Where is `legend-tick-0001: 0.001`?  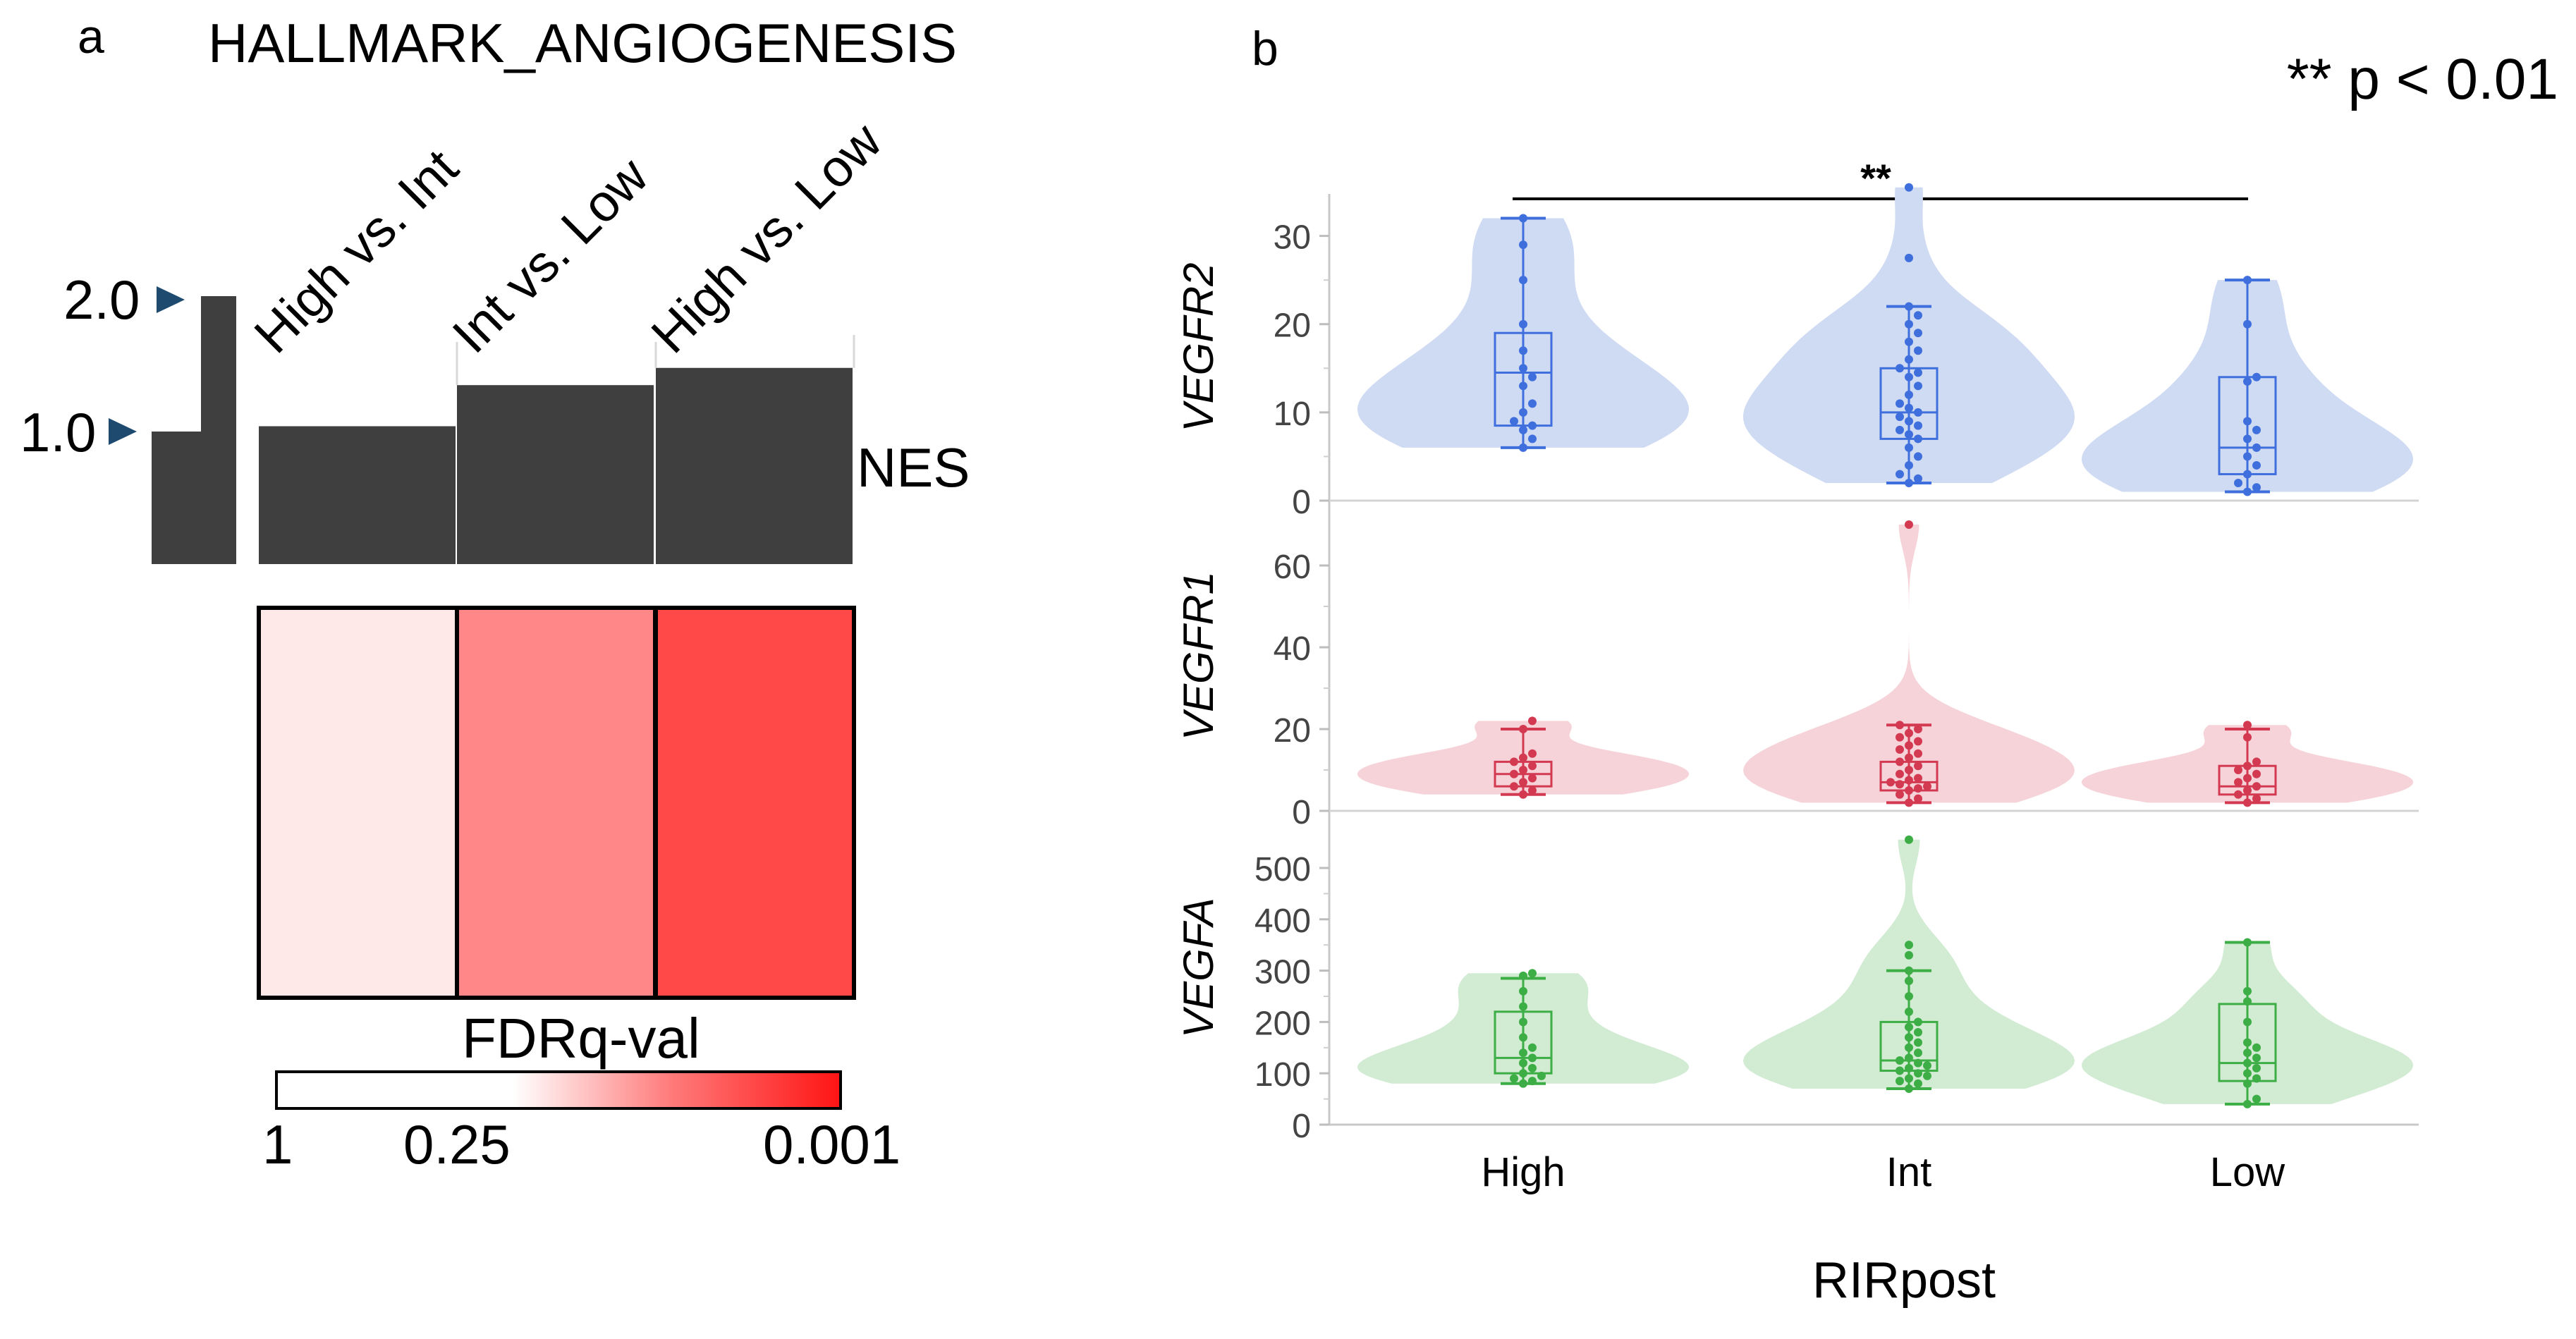
legend-tick-0001: 0.001 is located at coordinates (832, 1144).